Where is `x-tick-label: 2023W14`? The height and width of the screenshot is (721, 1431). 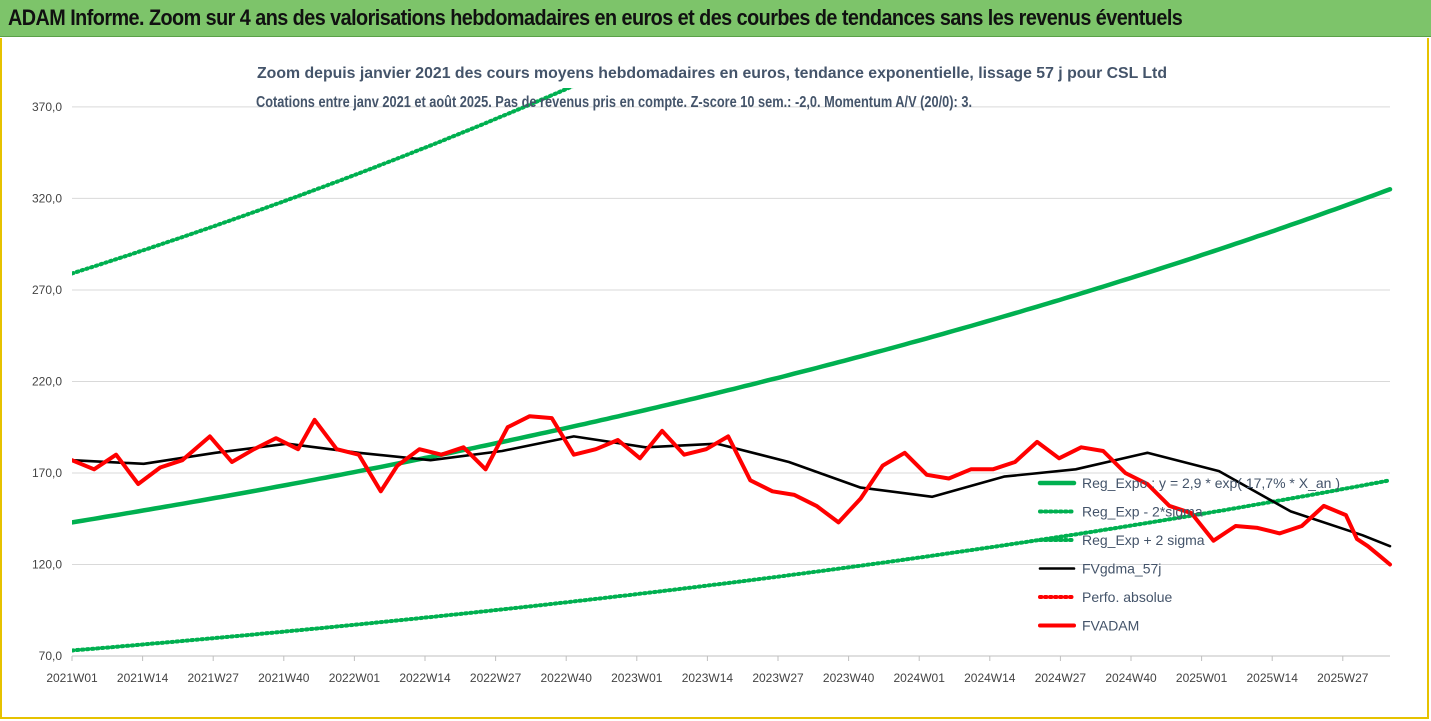
x-tick-label: 2023W14 is located at coordinates (708, 678).